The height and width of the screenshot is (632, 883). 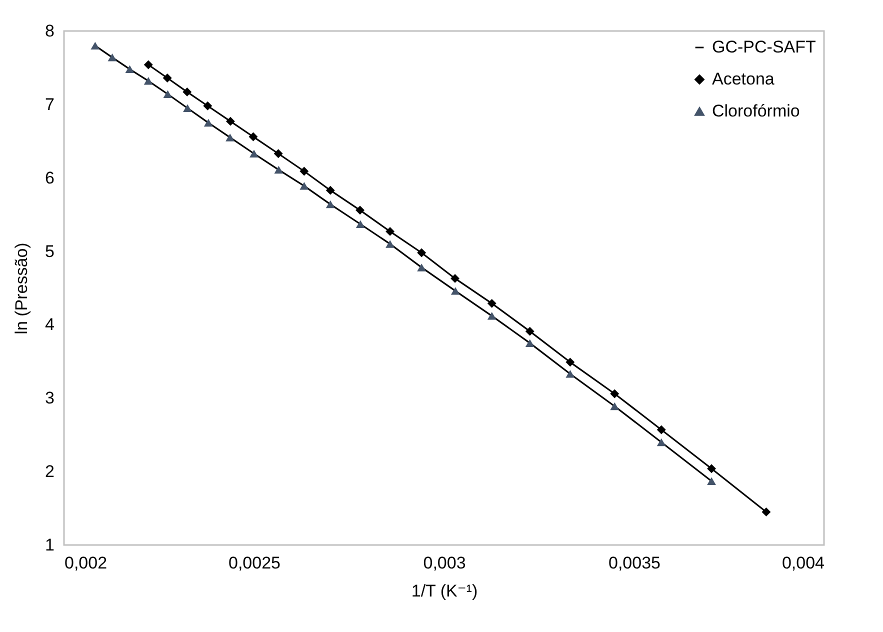 I want to click on x-tick-label: 0,0025, so click(x=254, y=563).